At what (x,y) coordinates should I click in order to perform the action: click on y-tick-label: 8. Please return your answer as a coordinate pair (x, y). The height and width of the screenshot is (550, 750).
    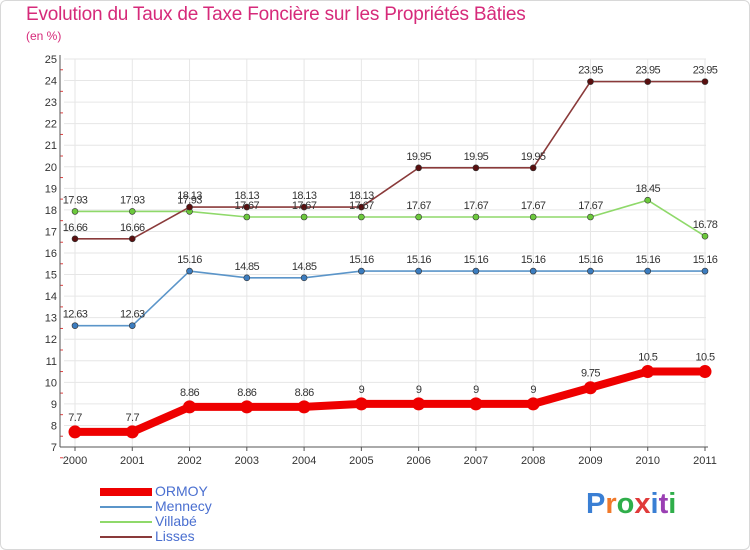
    Looking at the image, I should click on (54, 426).